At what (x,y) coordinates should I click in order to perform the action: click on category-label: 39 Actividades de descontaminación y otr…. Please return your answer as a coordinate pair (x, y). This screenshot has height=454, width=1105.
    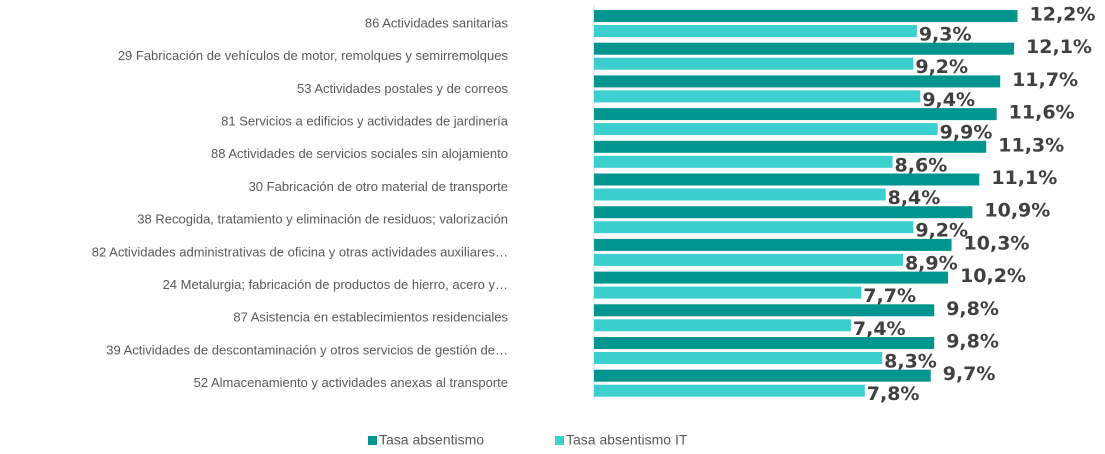
    Looking at the image, I should click on (307, 349).